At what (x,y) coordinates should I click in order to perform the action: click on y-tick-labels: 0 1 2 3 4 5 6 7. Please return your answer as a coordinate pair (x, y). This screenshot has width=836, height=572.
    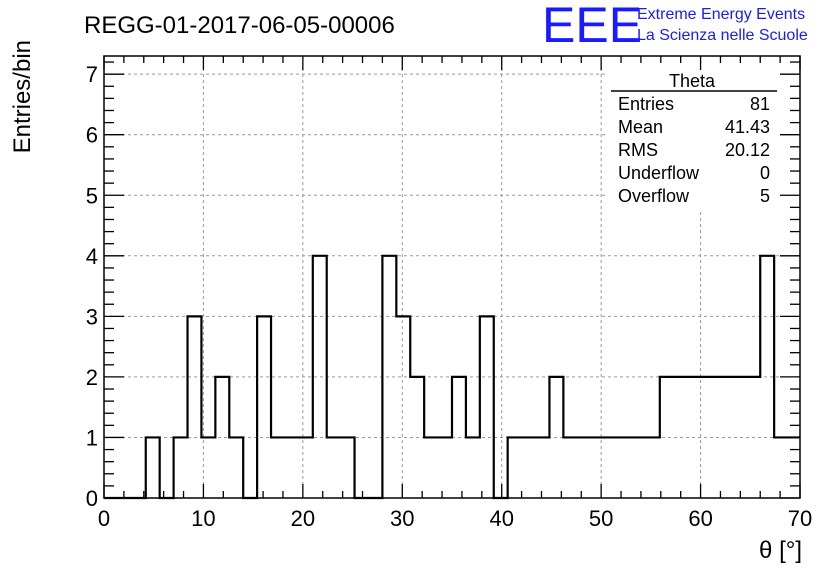
    Looking at the image, I should click on (92, 286).